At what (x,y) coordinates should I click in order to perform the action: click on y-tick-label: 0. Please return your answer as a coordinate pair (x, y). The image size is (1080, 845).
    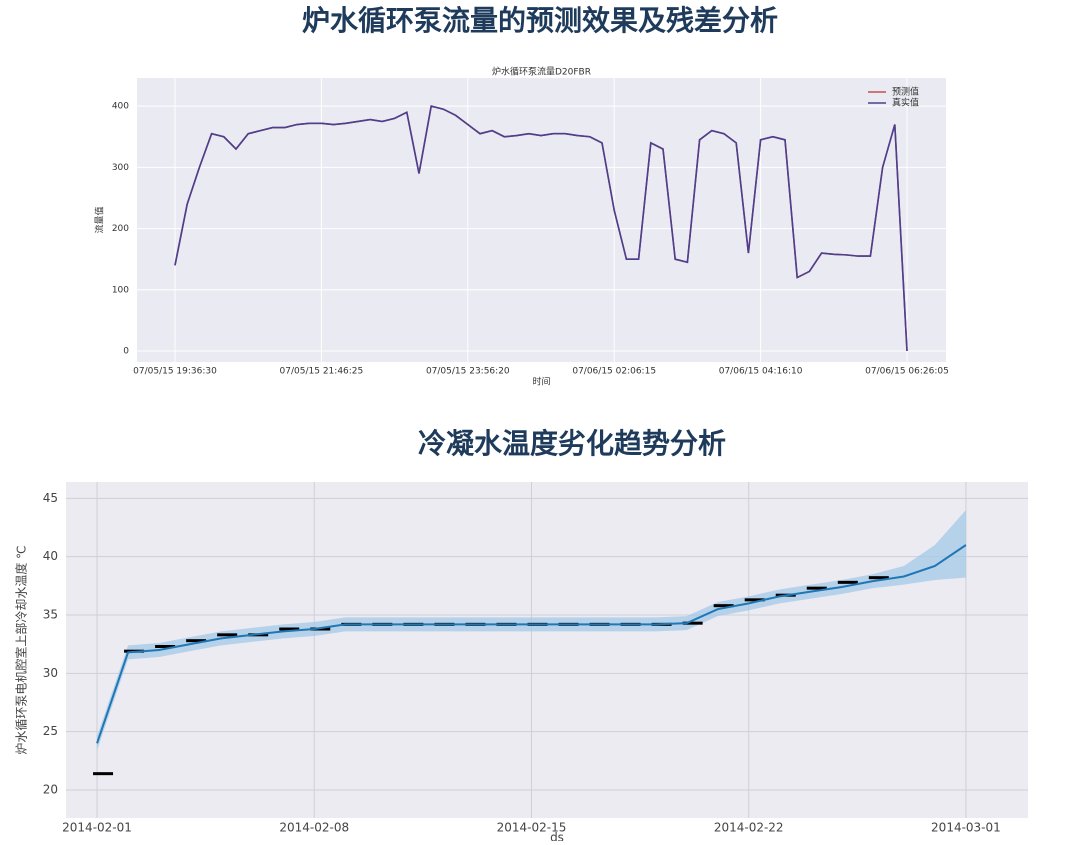
    Looking at the image, I should click on (126, 351).